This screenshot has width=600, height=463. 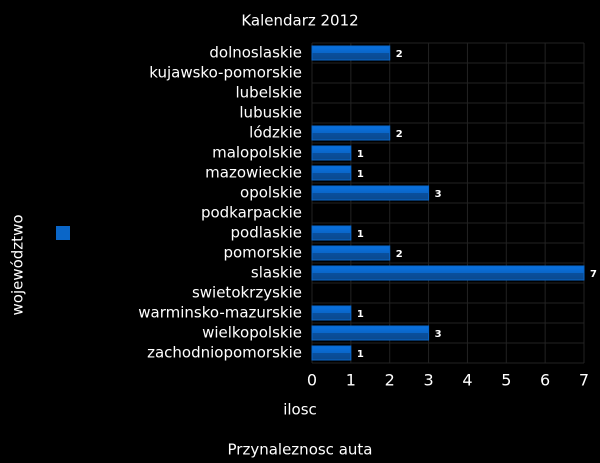 What do you see at coordinates (269, 93) in the screenshot?
I see `y-tick-label: lubelskie` at bounding box center [269, 93].